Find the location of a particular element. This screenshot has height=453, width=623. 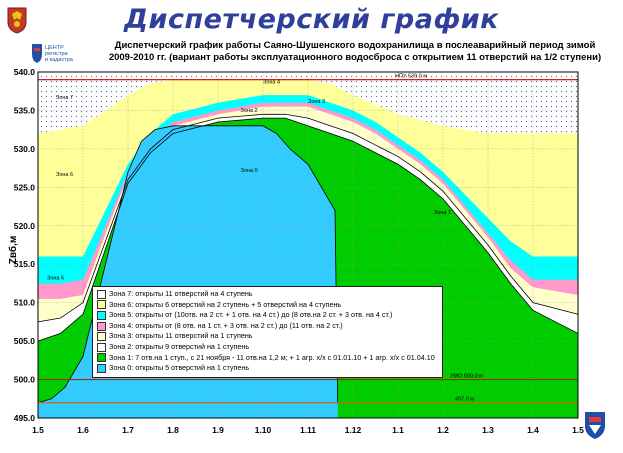

zone-label: Зона 6 is located at coordinates (64, 175).